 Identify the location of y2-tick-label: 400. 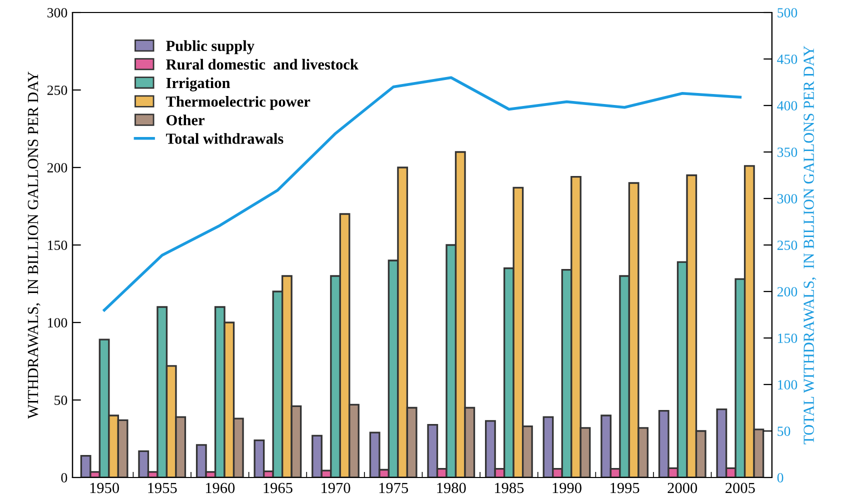
(787, 105).